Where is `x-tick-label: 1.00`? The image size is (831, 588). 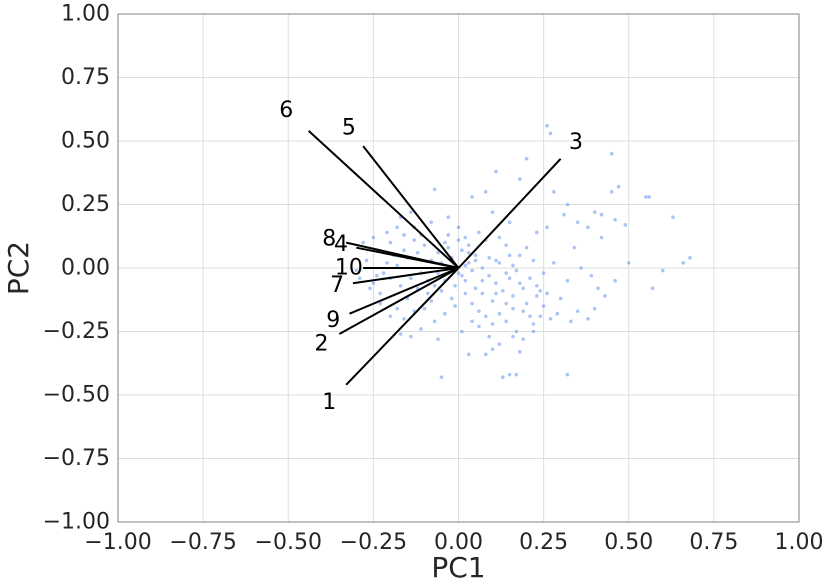
x-tick-label: 1.00 is located at coordinates (799, 542).